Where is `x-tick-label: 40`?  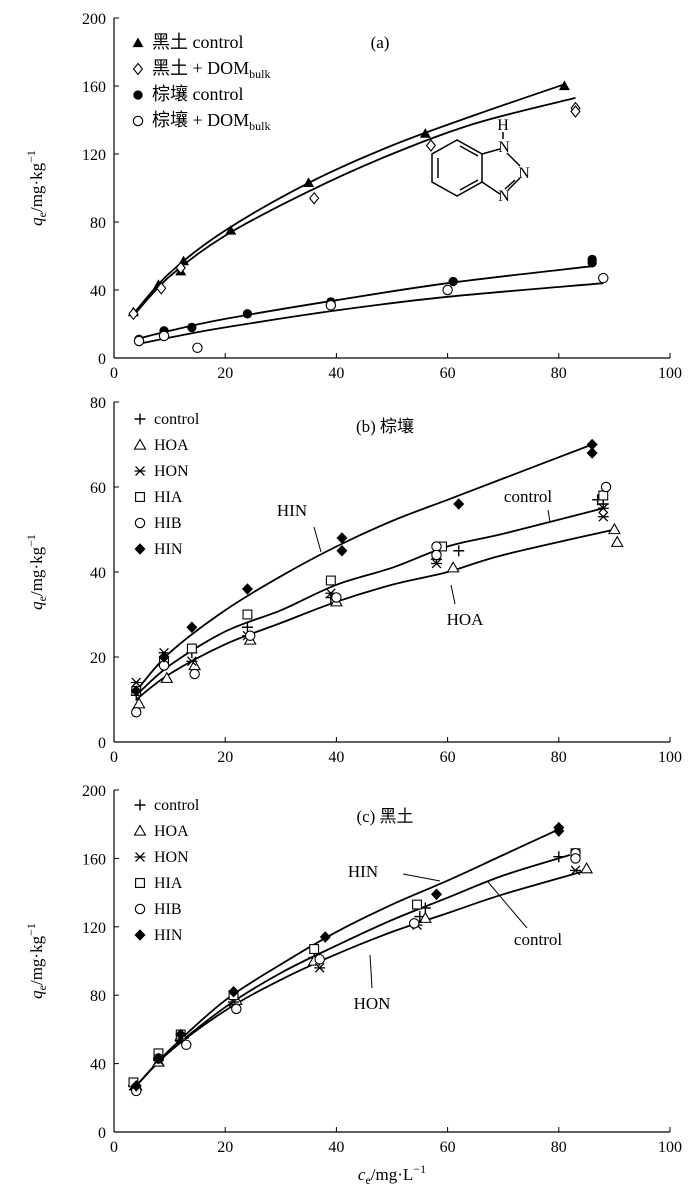 x-tick-label: 40 is located at coordinates (336, 757).